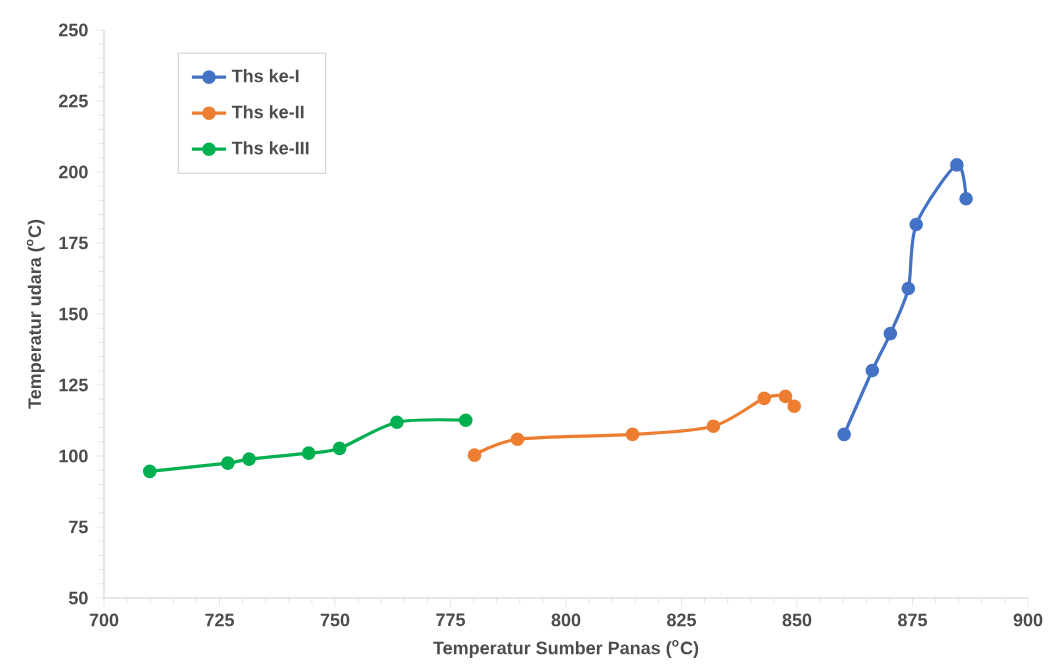 The width and height of the screenshot is (1060, 670). What do you see at coordinates (35, 314) in the screenshot?
I see `y-axis-title: Temperatur udara ($^{o}$C)` at bounding box center [35, 314].